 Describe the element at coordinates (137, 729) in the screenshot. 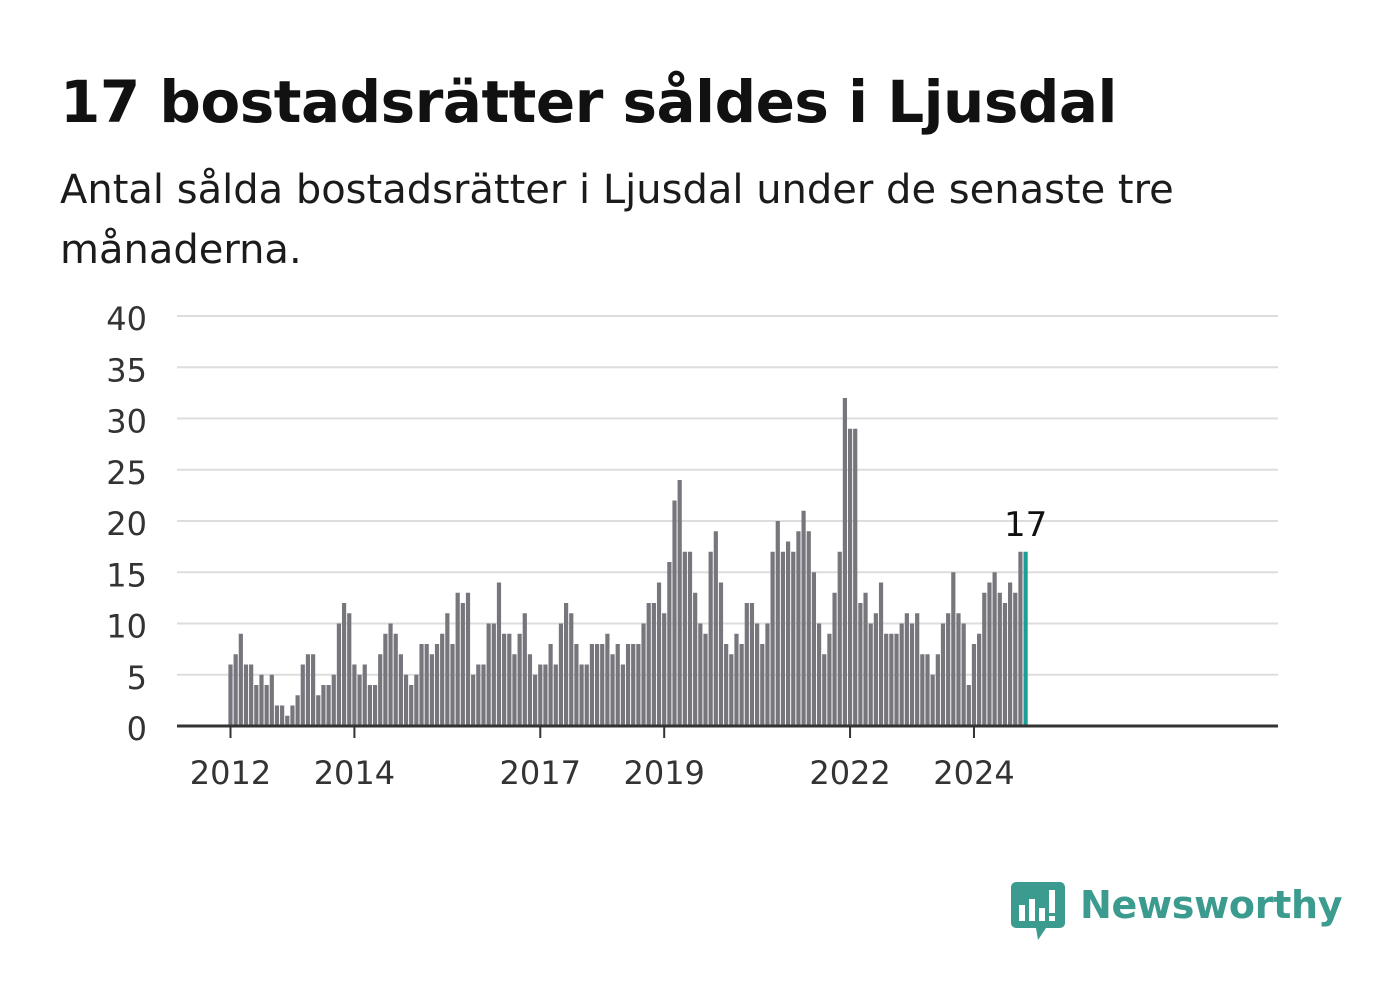

I see `y-tick-label: 0` at that location.